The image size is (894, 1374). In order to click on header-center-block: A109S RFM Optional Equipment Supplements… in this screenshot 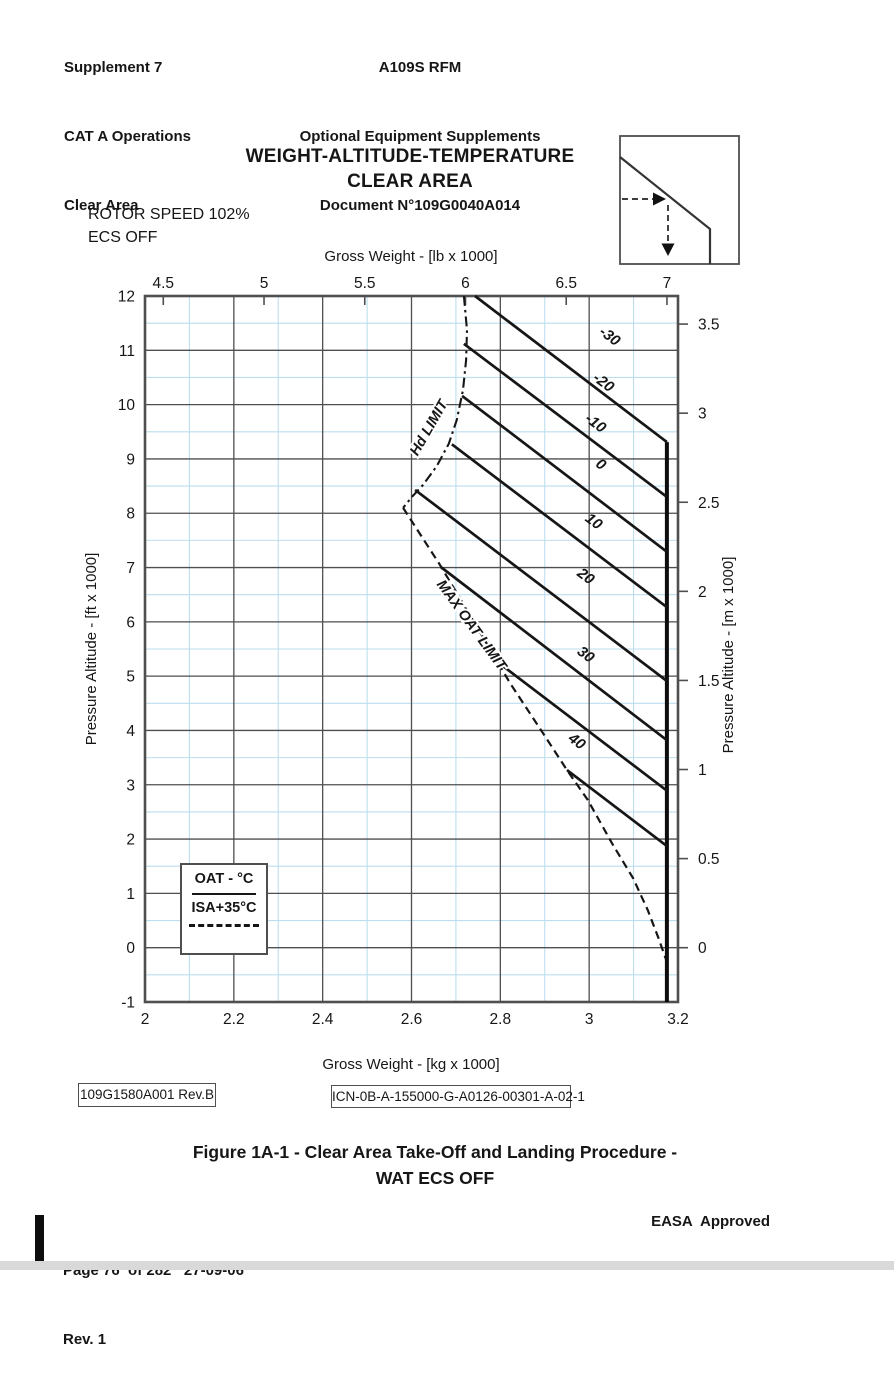, I will do `click(420, 125)`.